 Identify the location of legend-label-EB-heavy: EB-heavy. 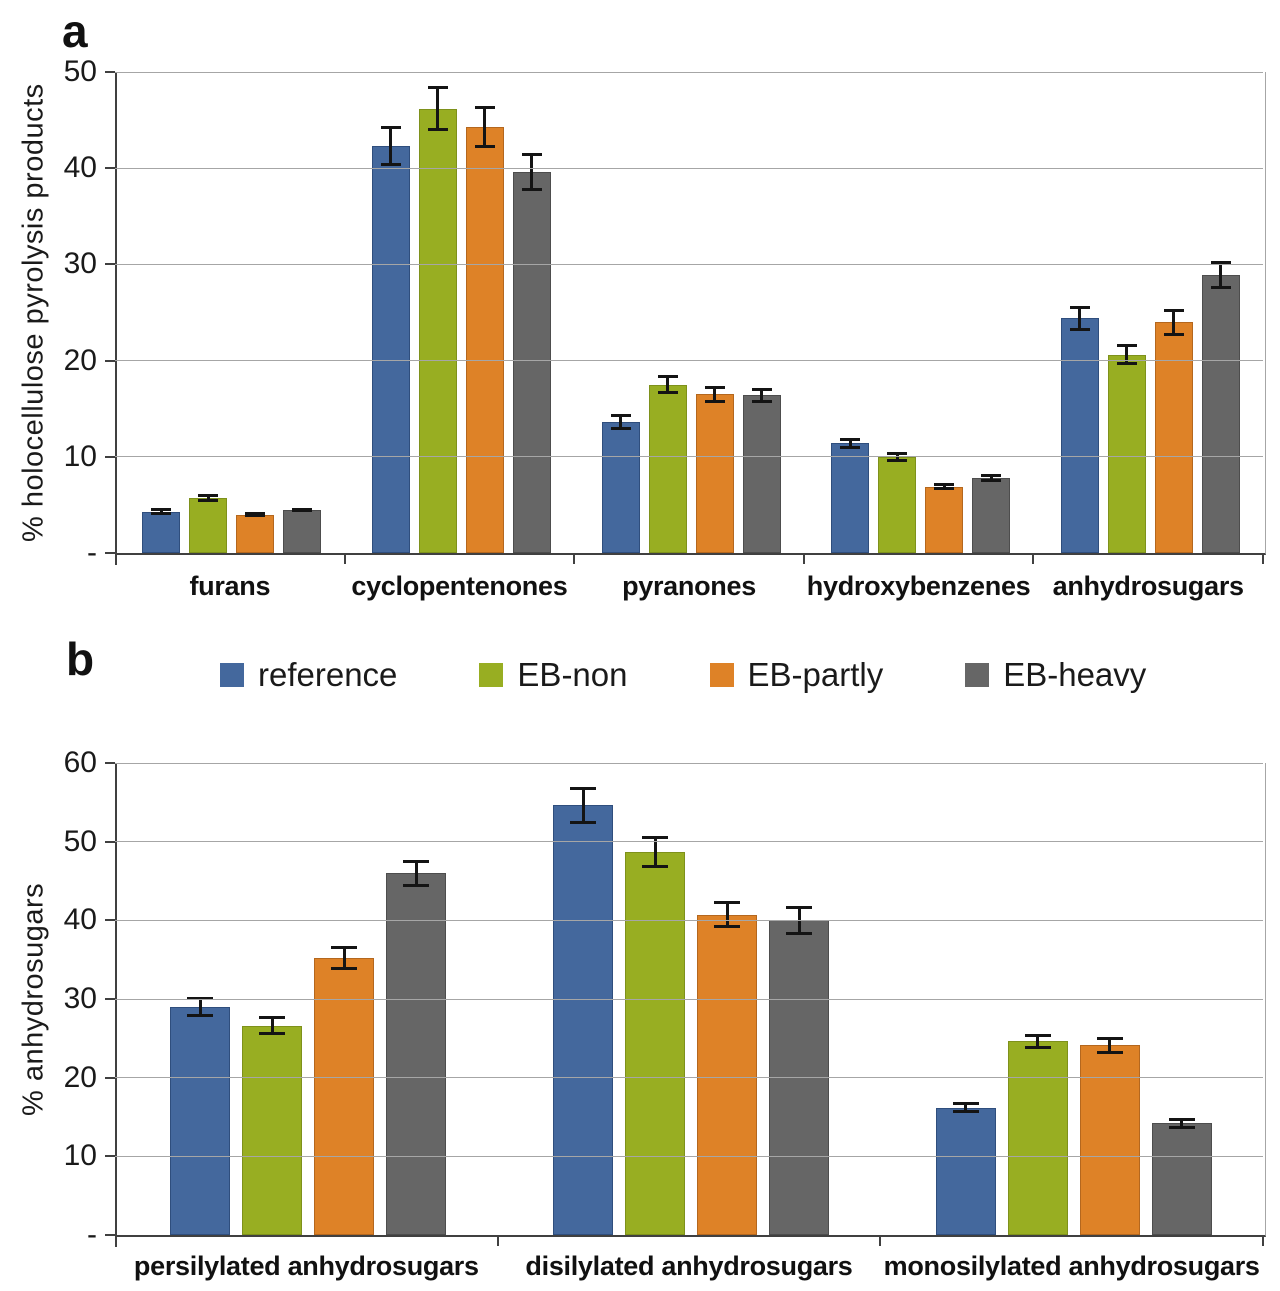
(1075, 674).